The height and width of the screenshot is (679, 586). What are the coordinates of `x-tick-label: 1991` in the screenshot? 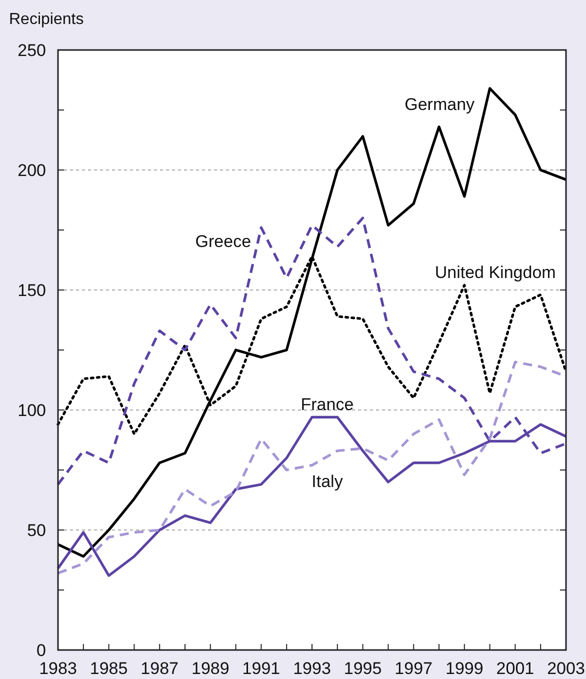 It's located at (261, 668).